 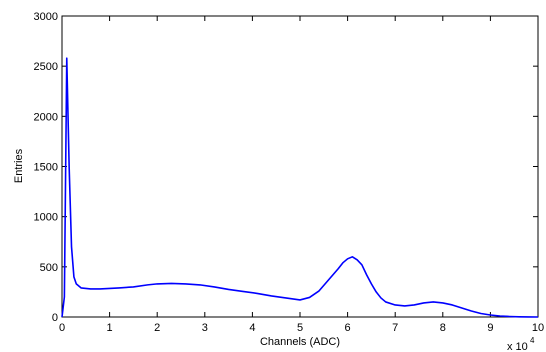 What do you see at coordinates (46, 17) in the screenshot?
I see `y-tick-label: 3000` at bounding box center [46, 17].